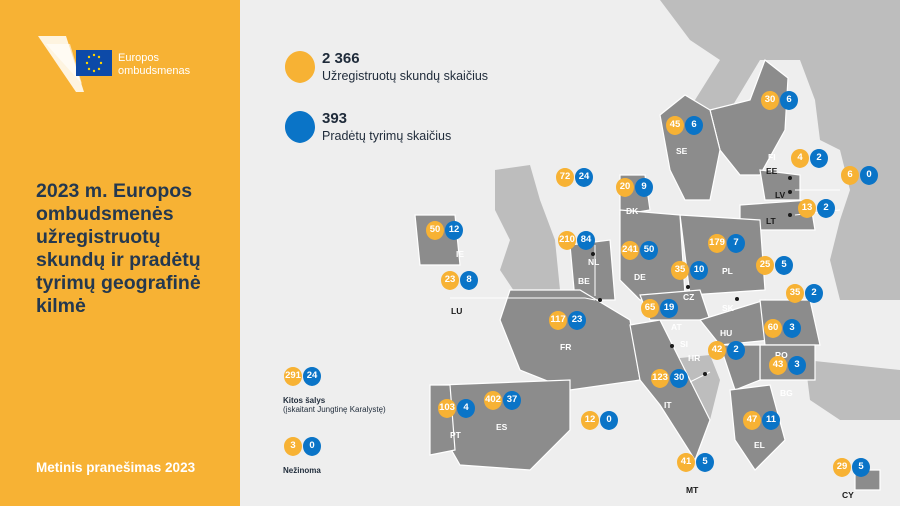  What do you see at coordinates (814, 292) in the screenshot?
I see `inquiries-pin-hu-value: 2` at bounding box center [814, 292].